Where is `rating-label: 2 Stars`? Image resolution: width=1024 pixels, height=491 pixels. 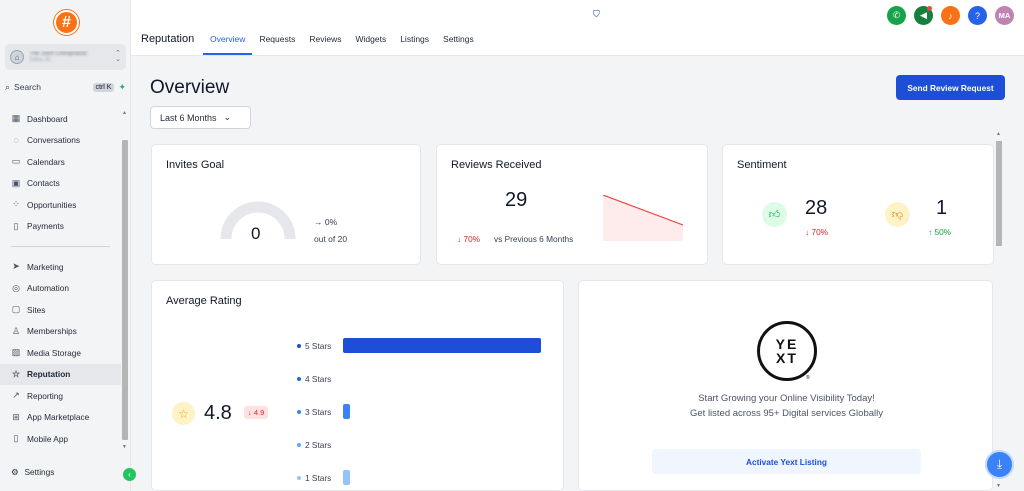
rating-label: 2 Stars is located at coordinates (318, 444).